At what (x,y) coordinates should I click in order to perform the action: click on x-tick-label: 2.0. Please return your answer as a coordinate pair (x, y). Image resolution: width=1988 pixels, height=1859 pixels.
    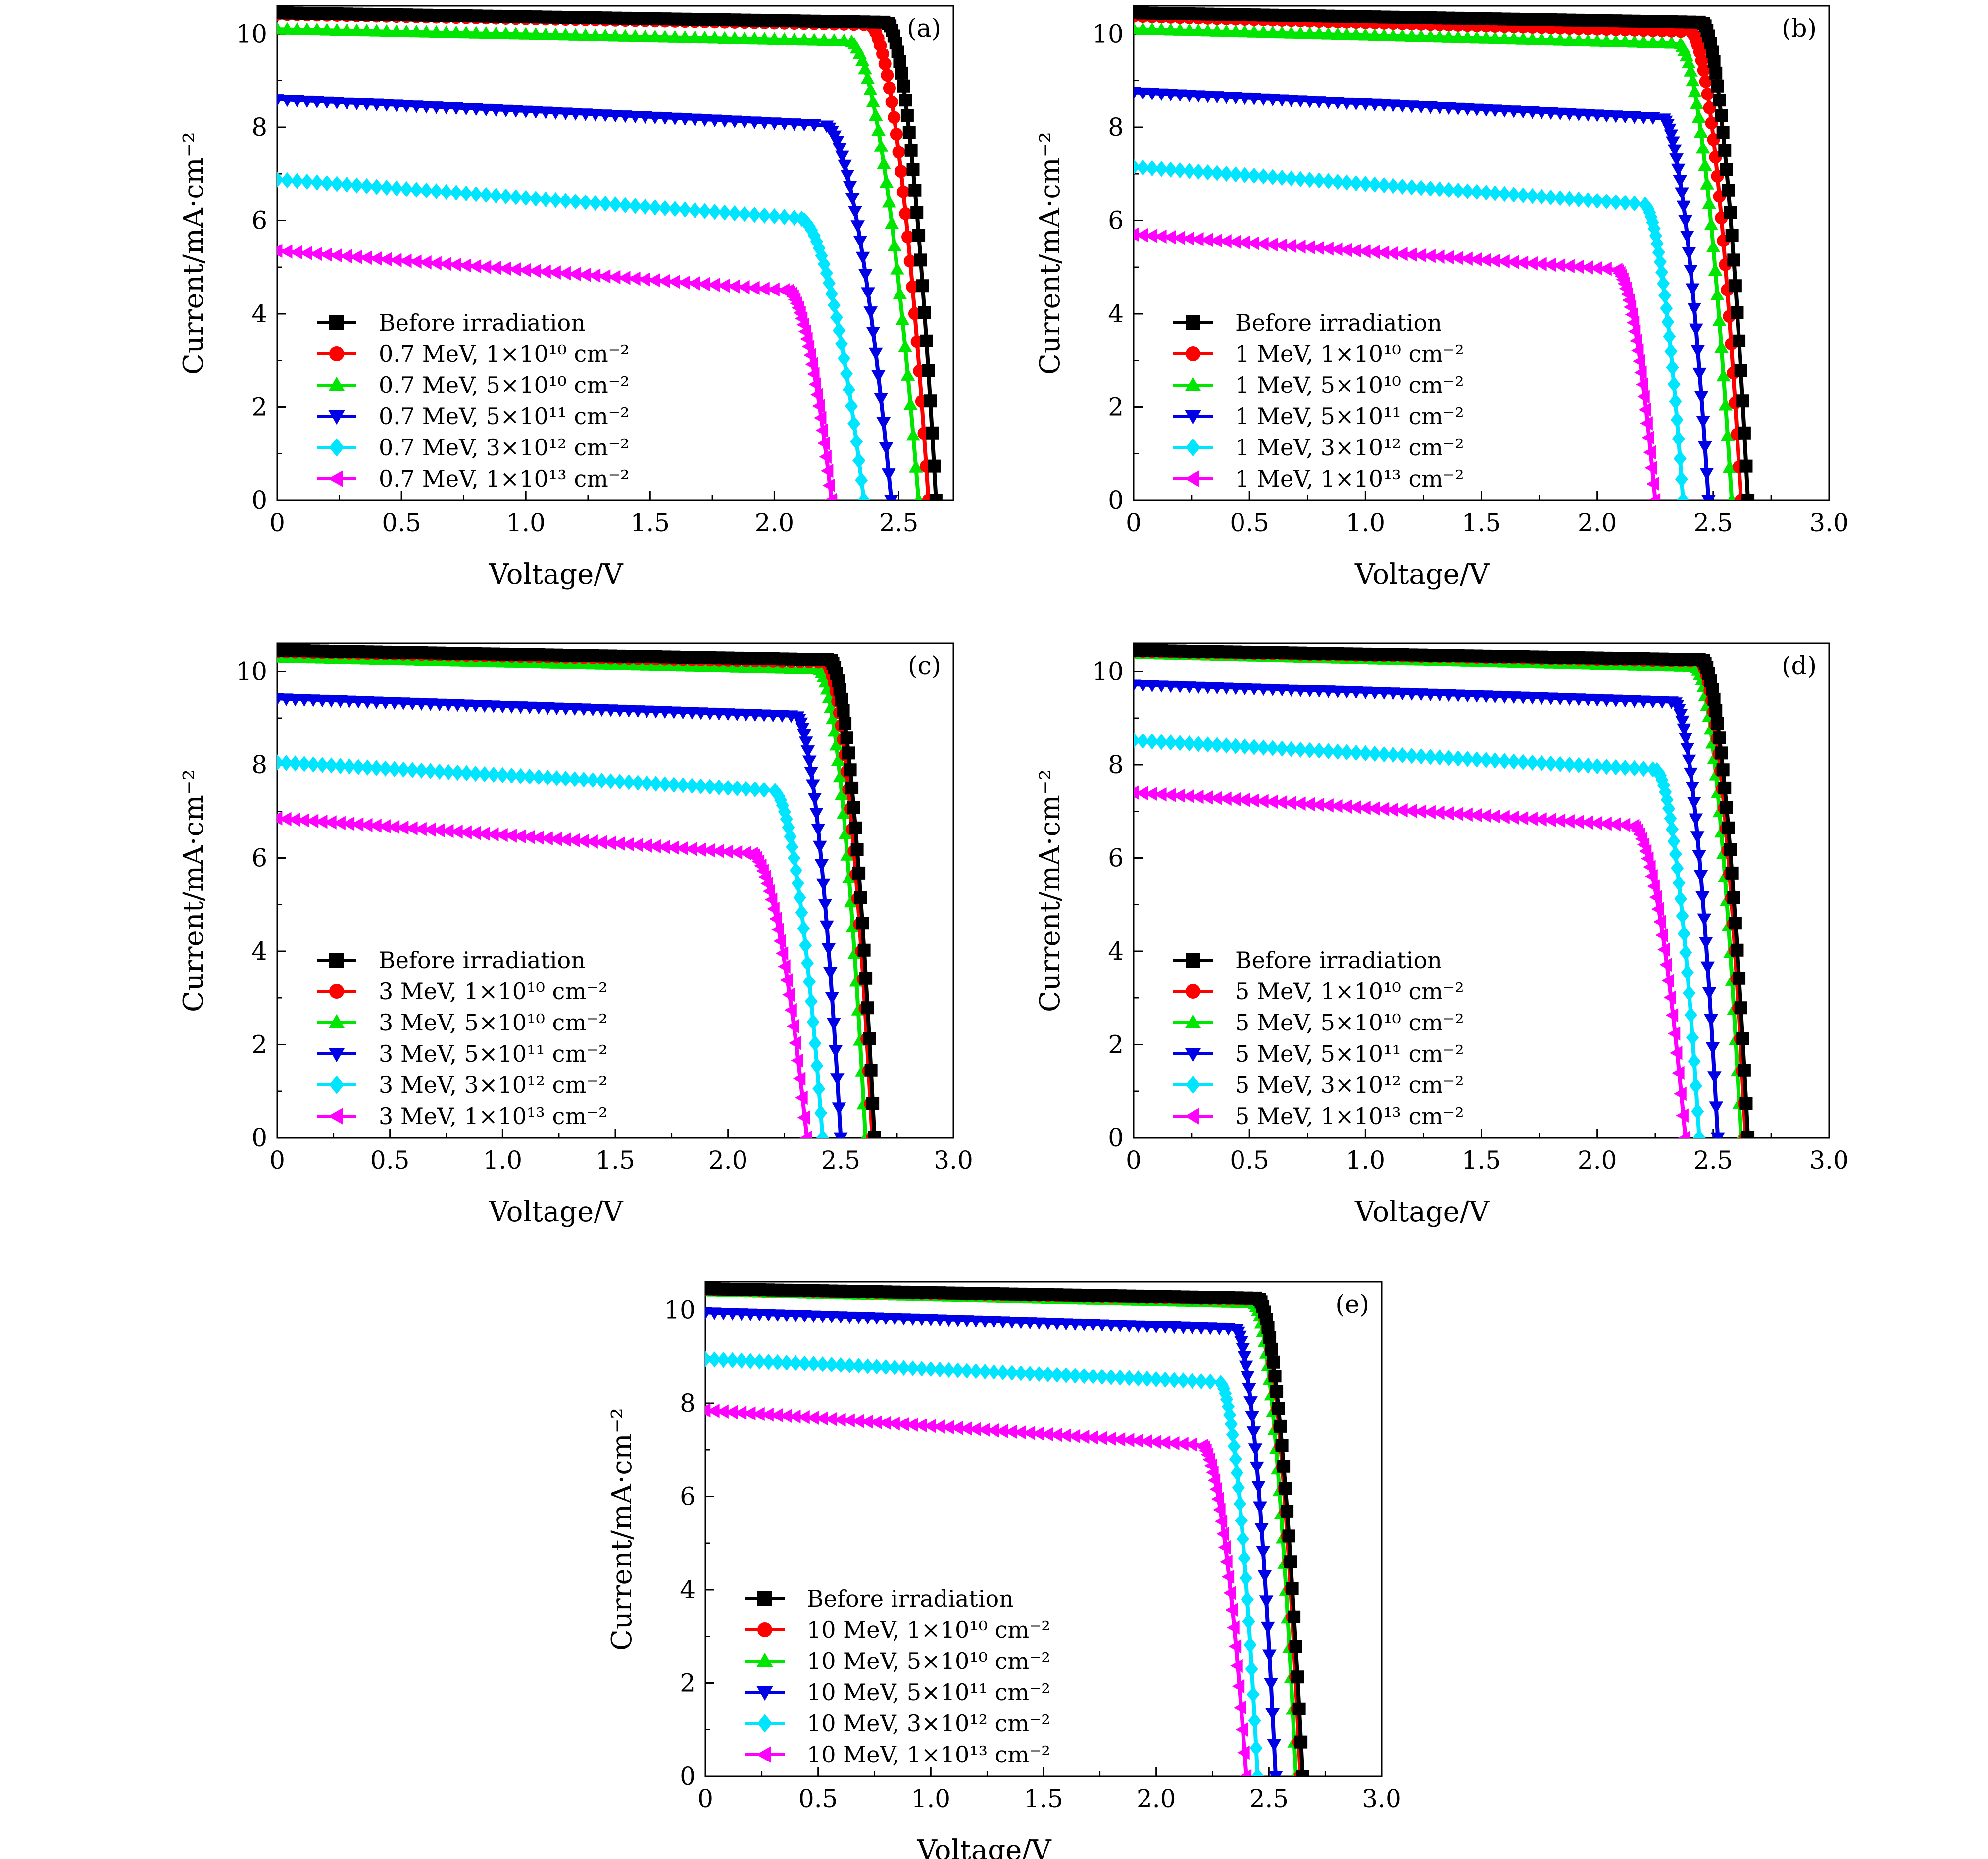
    Looking at the image, I should click on (1156, 1798).